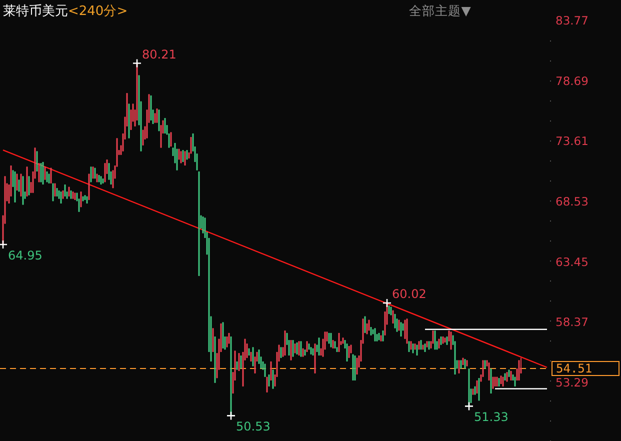 This screenshot has width=621, height=441. What do you see at coordinates (440, 10) in the screenshot?
I see `text: 全部主题▼` at bounding box center [440, 10].